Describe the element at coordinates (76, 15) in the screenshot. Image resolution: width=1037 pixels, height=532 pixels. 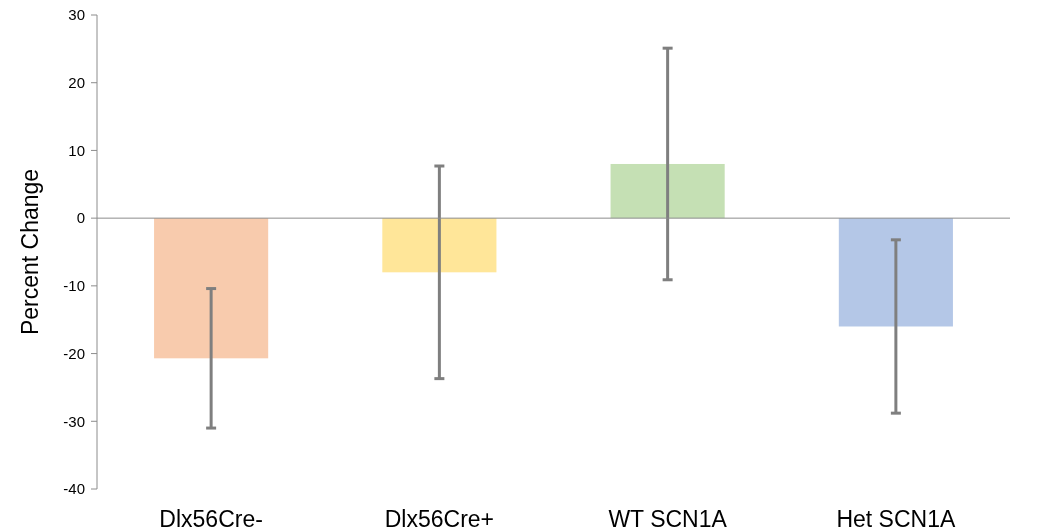
I see `y-tick-label: 30` at that location.